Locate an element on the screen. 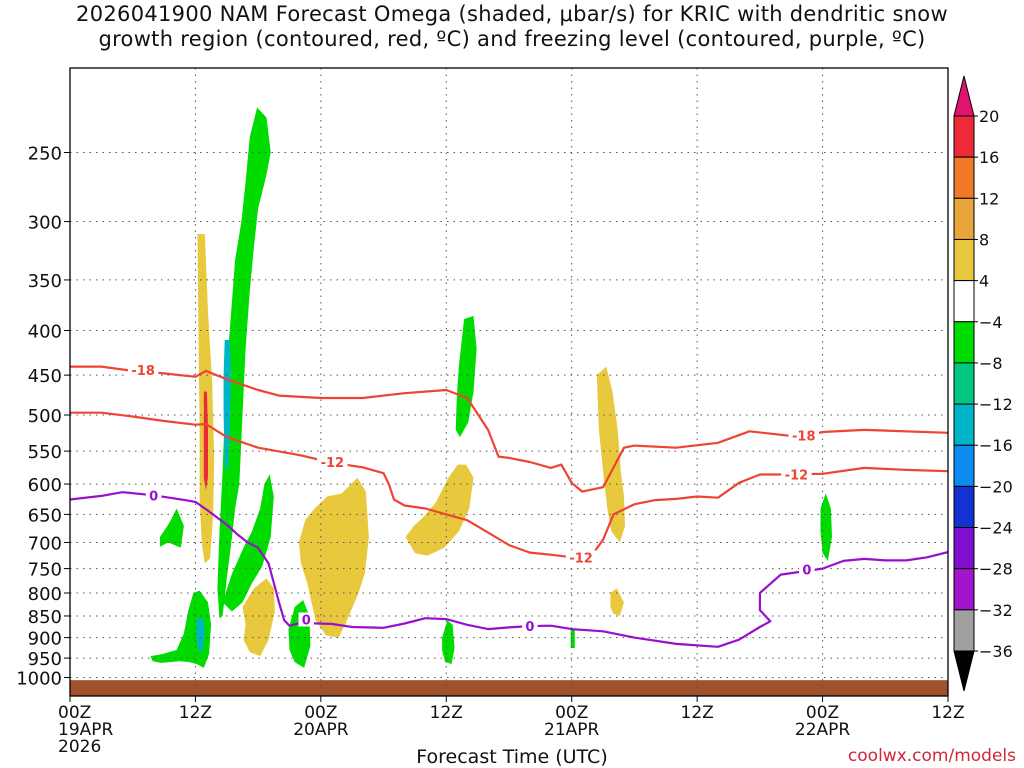 The width and height of the screenshot is (1024, 768). colorbar-label-12: 12 is located at coordinates (989, 198).